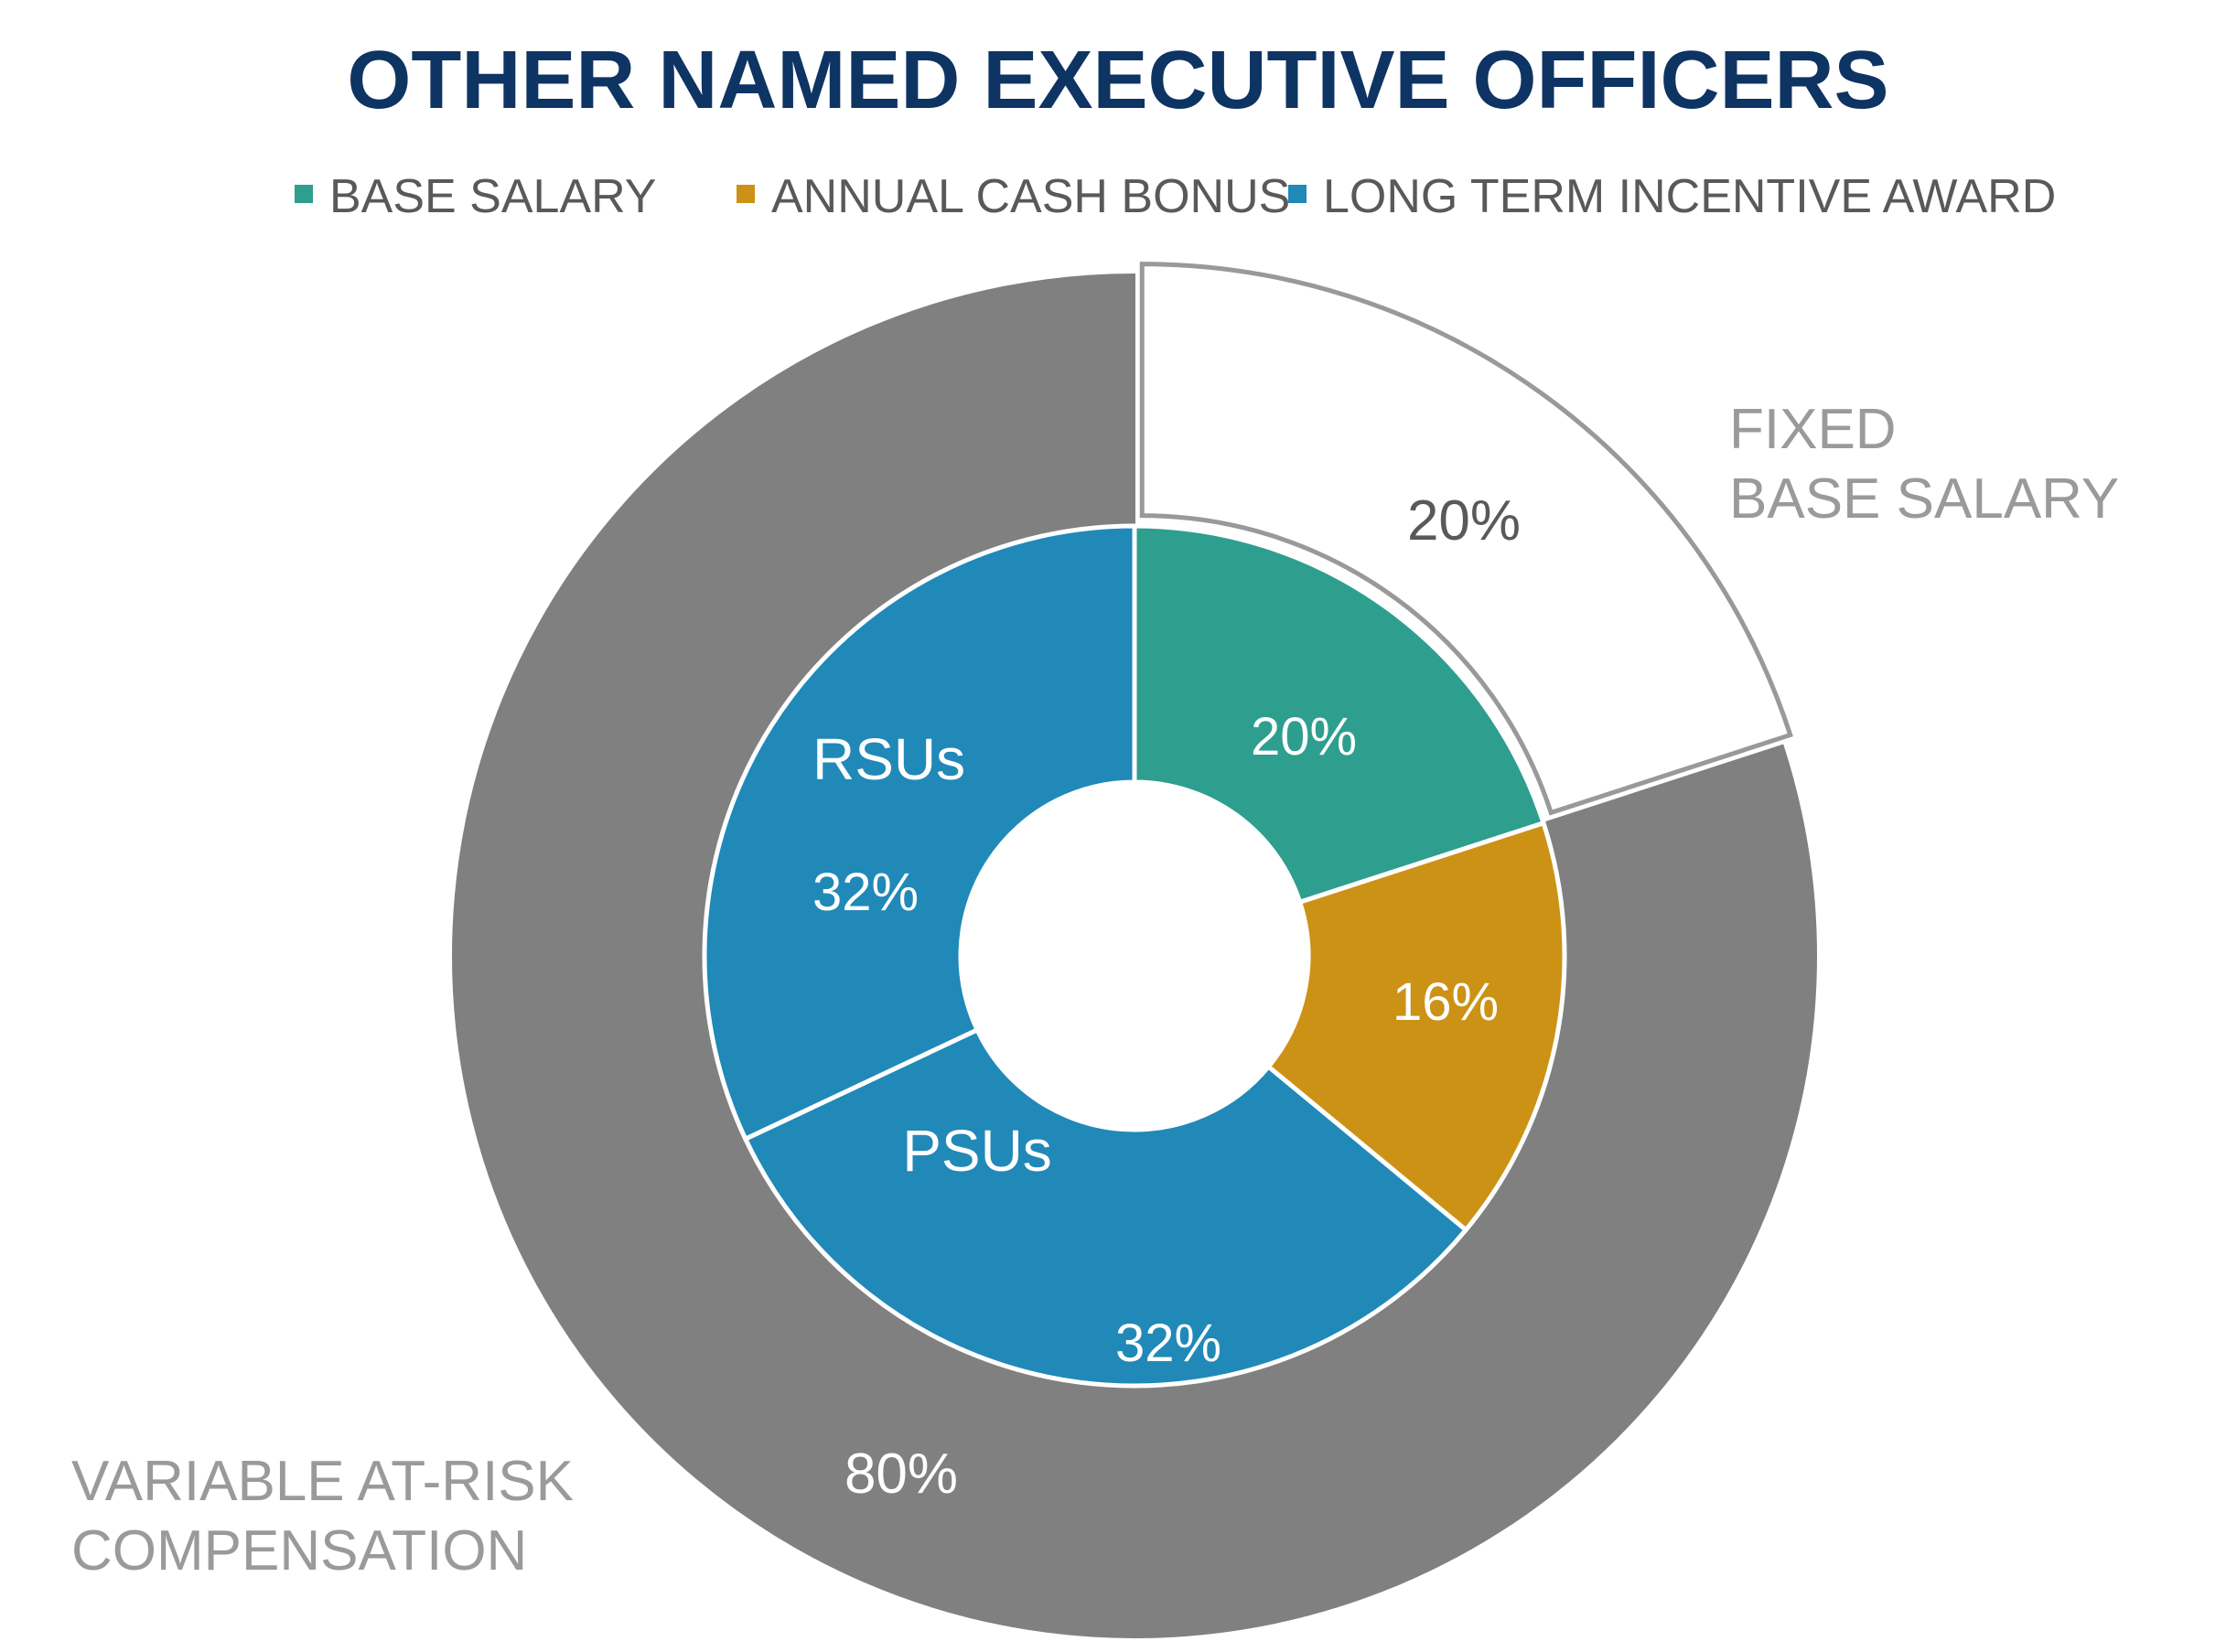  What do you see at coordinates (865, 892) in the screenshot?
I see `inner-value-label-rsus: 32%` at bounding box center [865, 892].